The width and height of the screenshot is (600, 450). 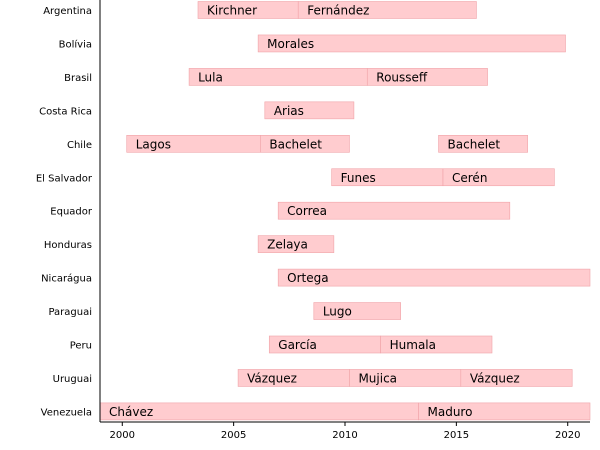 What do you see at coordinates (79, 145) in the screenshot?
I see `category-label: Chile` at bounding box center [79, 145].